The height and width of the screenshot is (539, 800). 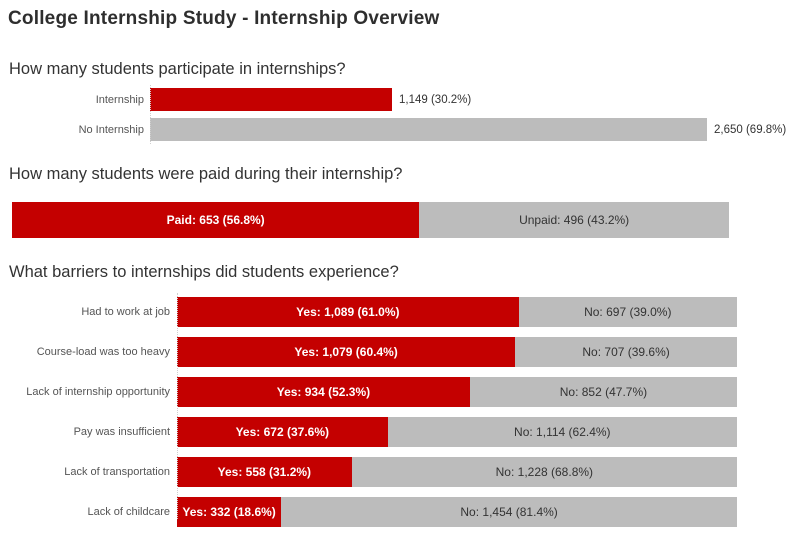 What do you see at coordinates (103, 352) in the screenshot?
I see `category-label: Course-load was too heavy` at bounding box center [103, 352].